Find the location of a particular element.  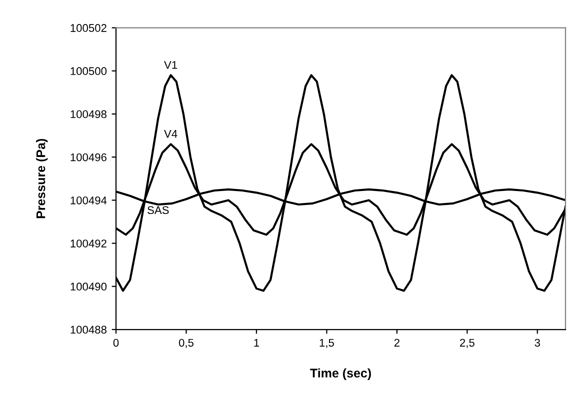

y-tick-label: 100488 is located at coordinates (88, 330).